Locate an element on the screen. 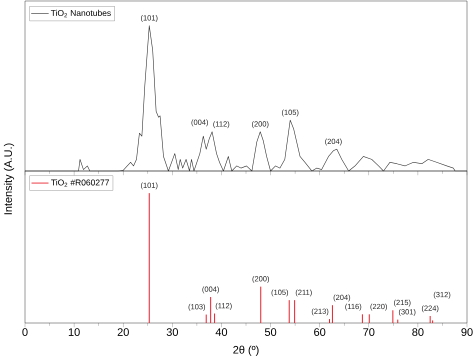 This screenshot has width=474, height=358. x-tick-label: 90 is located at coordinates (467, 332).